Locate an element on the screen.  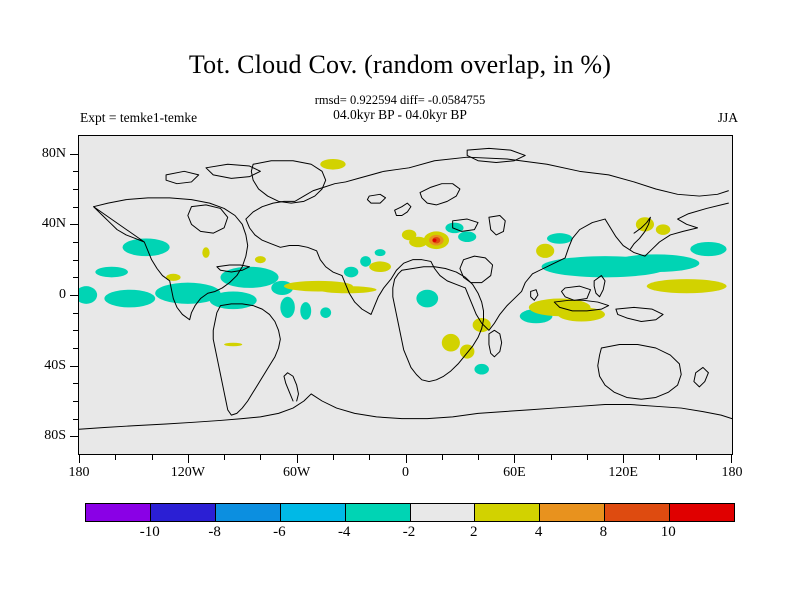
x-axis-label-60W: 60W is located at coordinates (297, 472).